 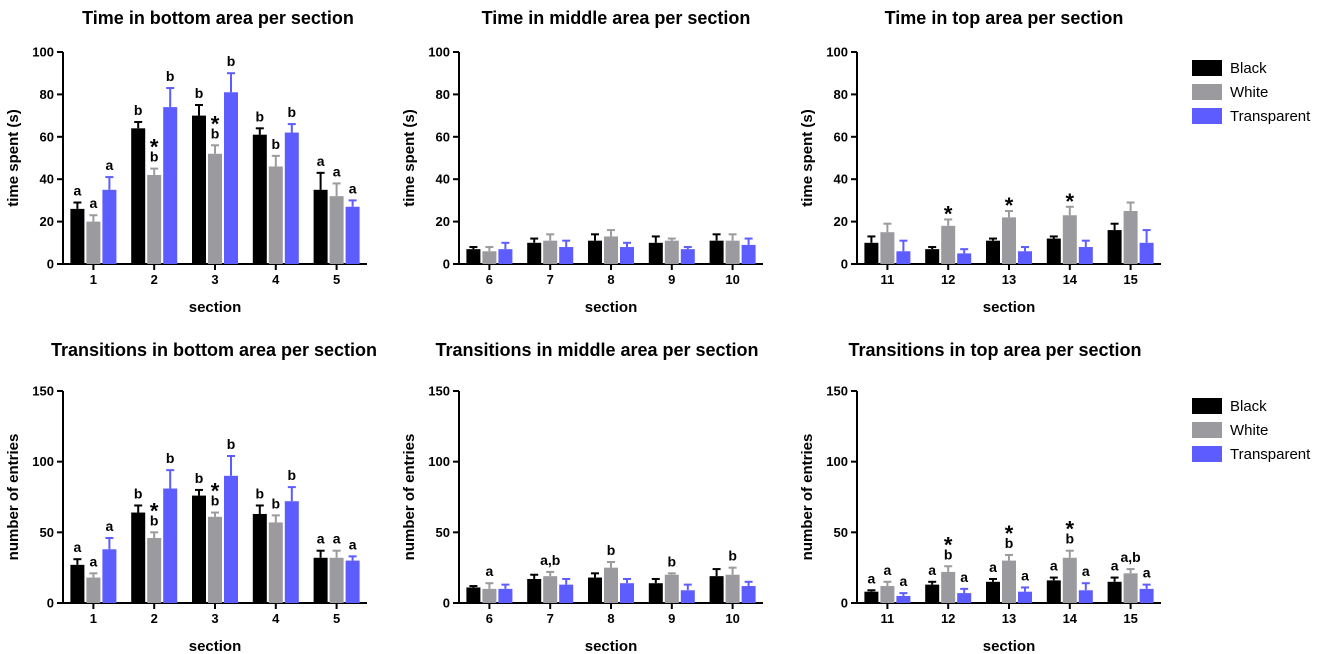 I want to click on y-tick-label: 40, so click(x=443, y=179).